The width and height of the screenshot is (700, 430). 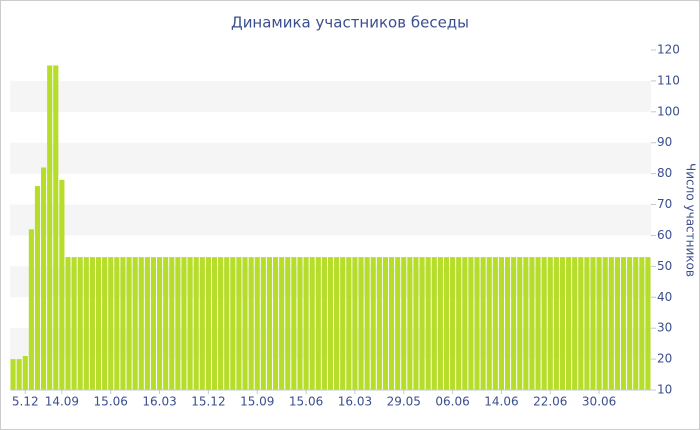 What do you see at coordinates (501, 402) in the screenshot?
I see `x-tick-label: 14.06` at bounding box center [501, 402].